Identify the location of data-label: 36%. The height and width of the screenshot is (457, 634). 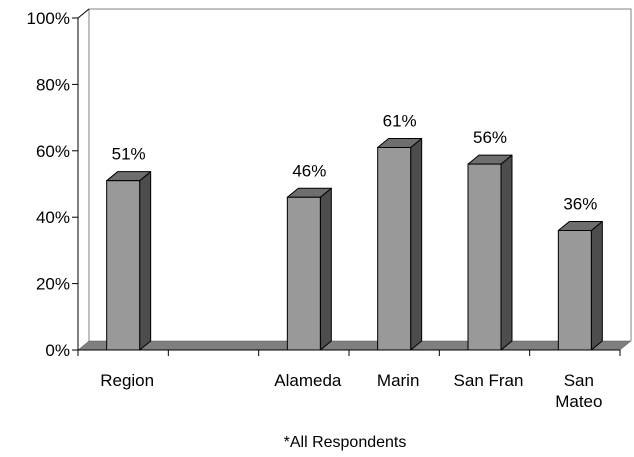
(580, 203).